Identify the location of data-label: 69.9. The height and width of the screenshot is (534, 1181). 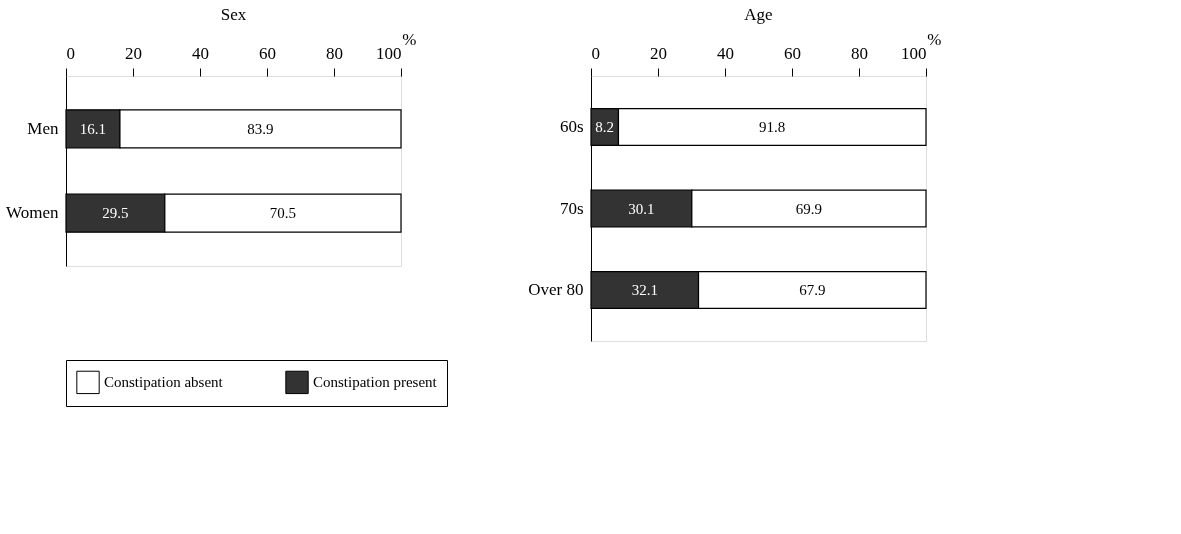
(809, 208).